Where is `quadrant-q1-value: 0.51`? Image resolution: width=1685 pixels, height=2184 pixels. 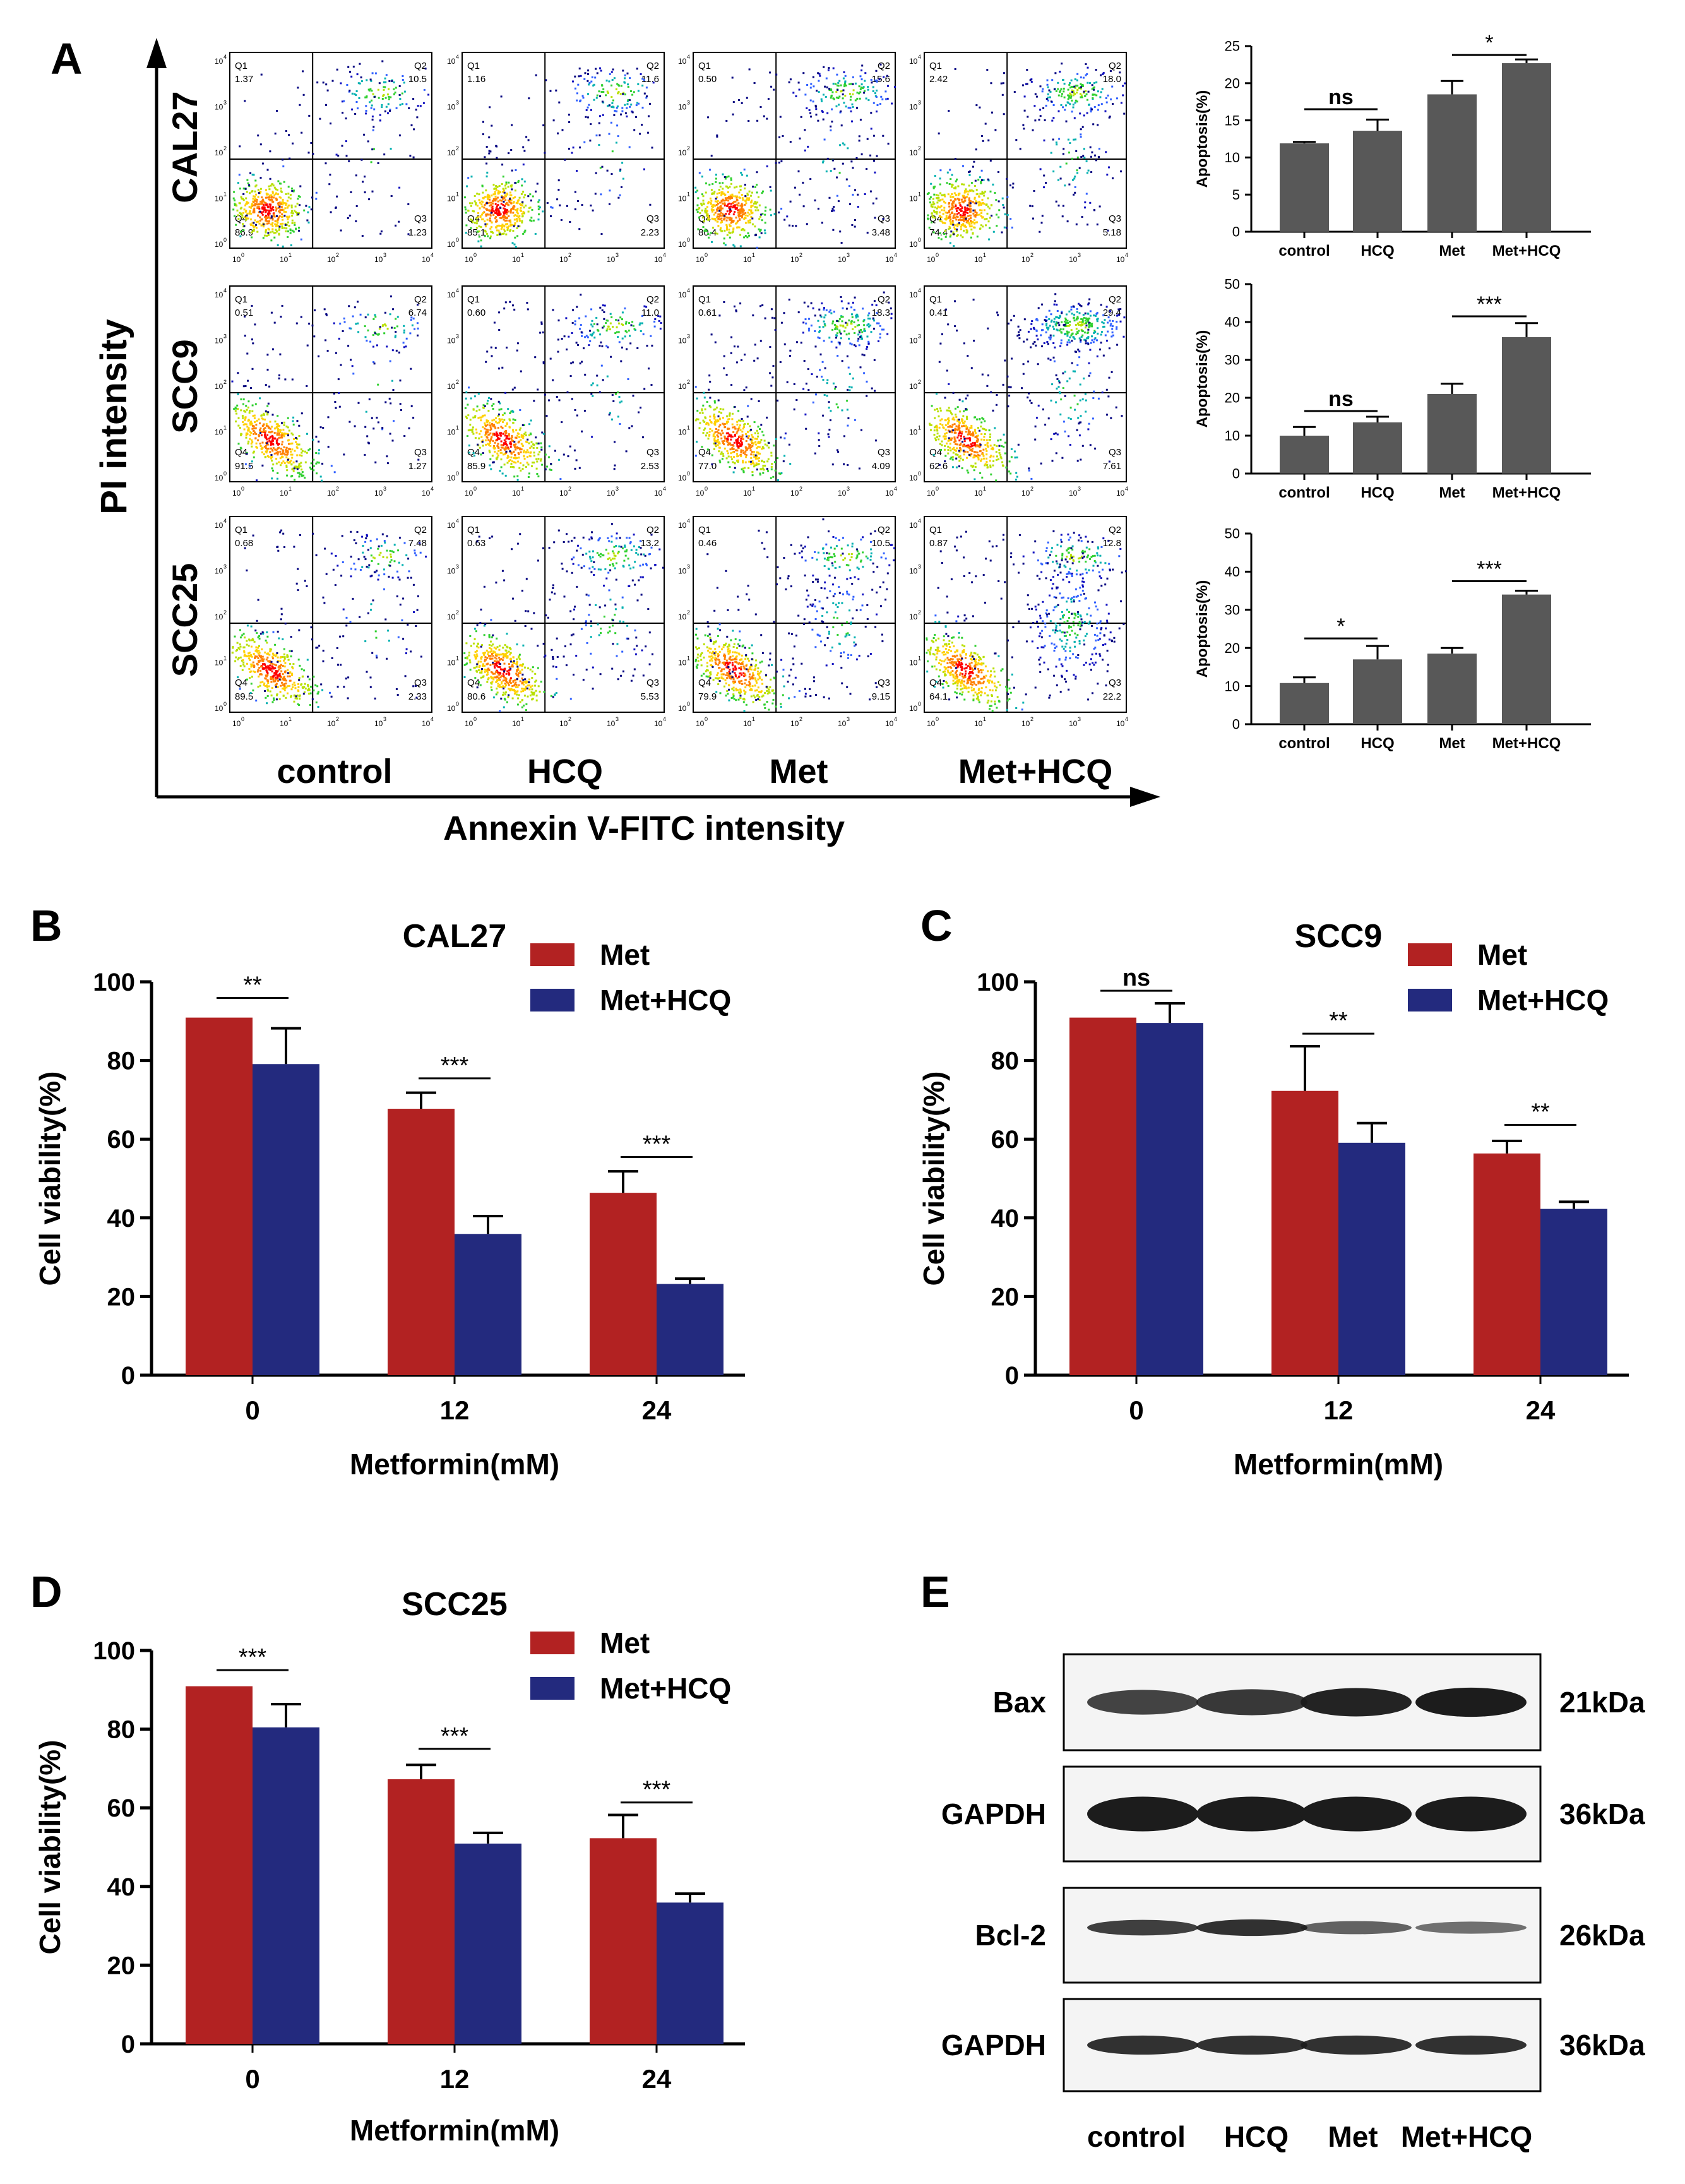 quadrant-q1-value: 0.51 is located at coordinates (244, 312).